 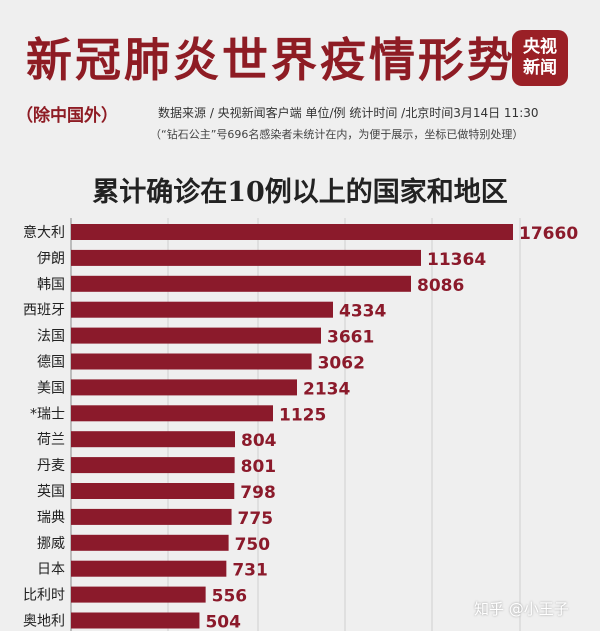 I want to click on value-label: 556, so click(x=230, y=597).